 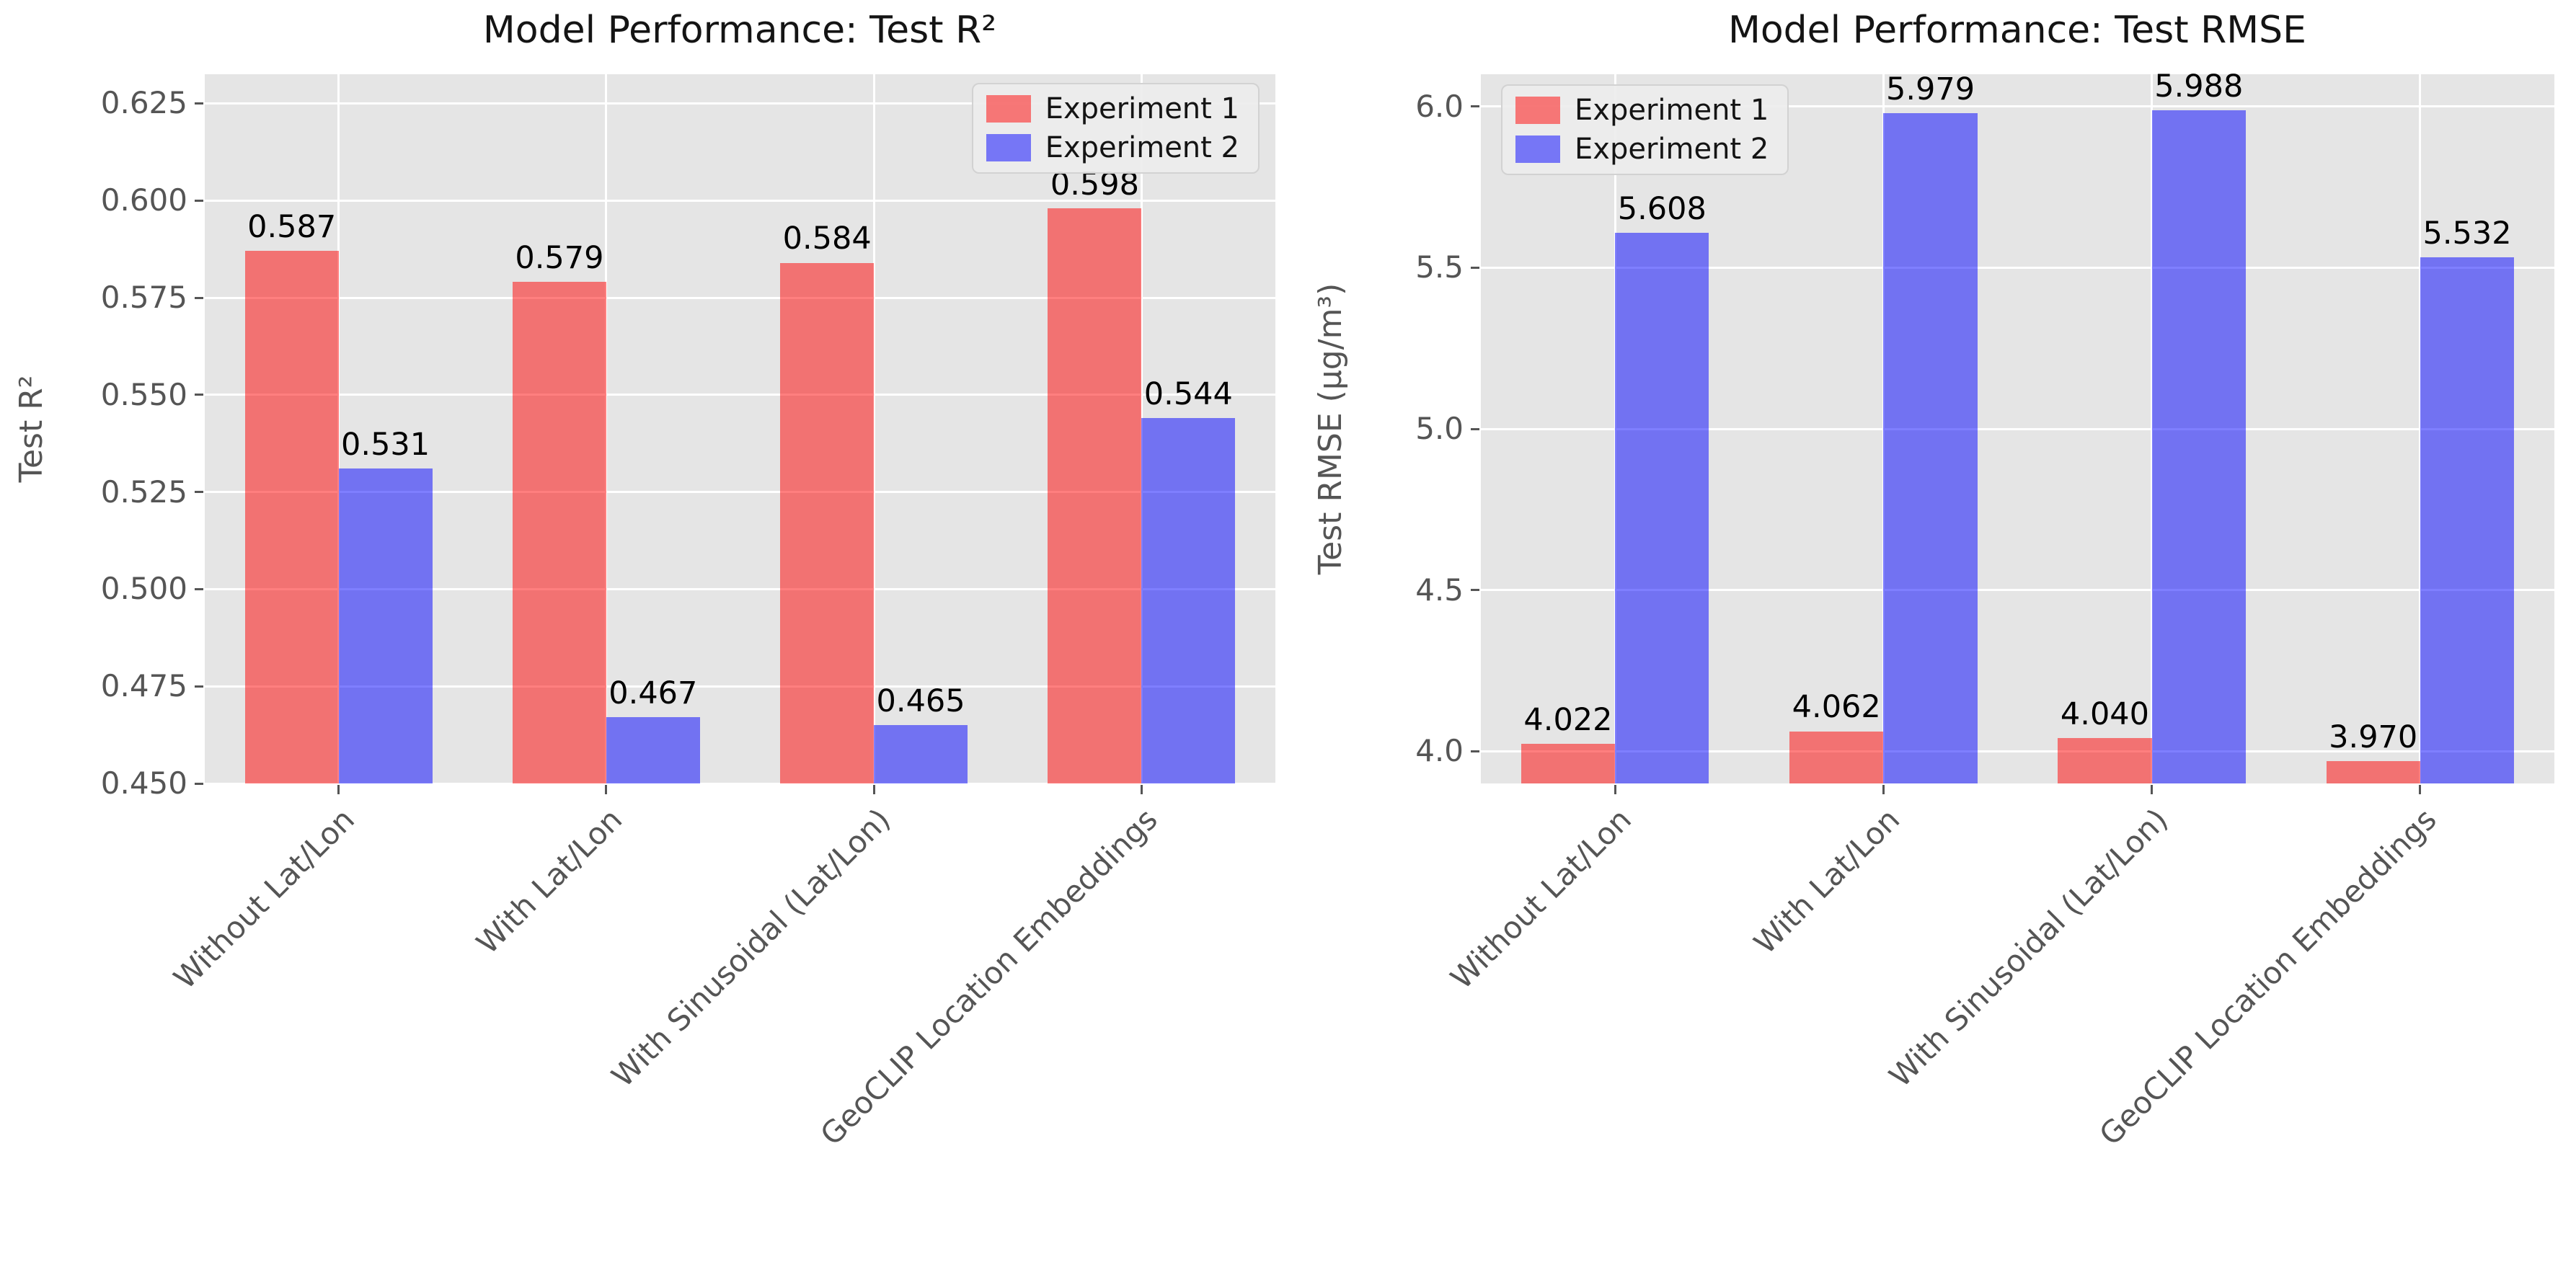 I want to click on bar-value-label: 5.608, so click(x=1662, y=209).